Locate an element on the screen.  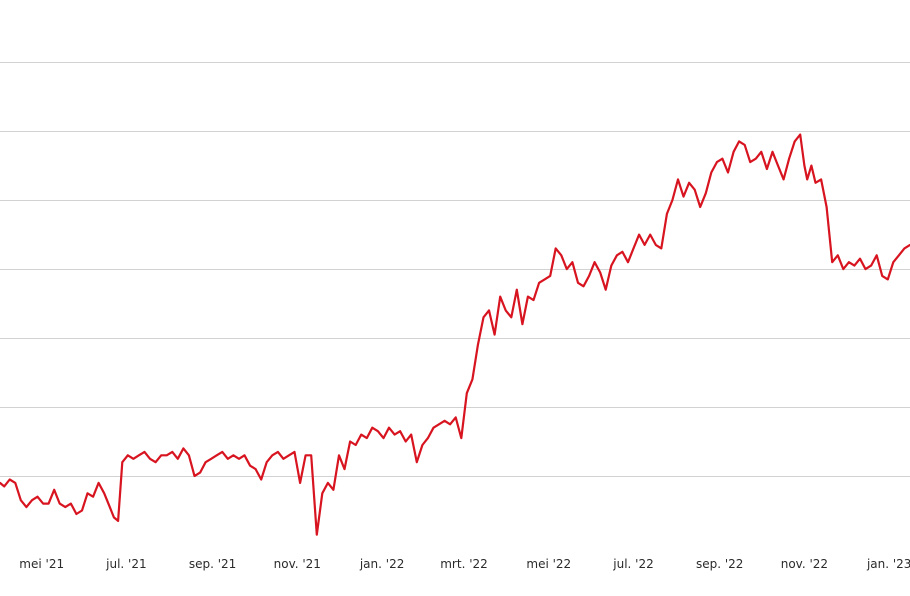
x-tick-label: nov. '22 is located at coordinates (804, 564).